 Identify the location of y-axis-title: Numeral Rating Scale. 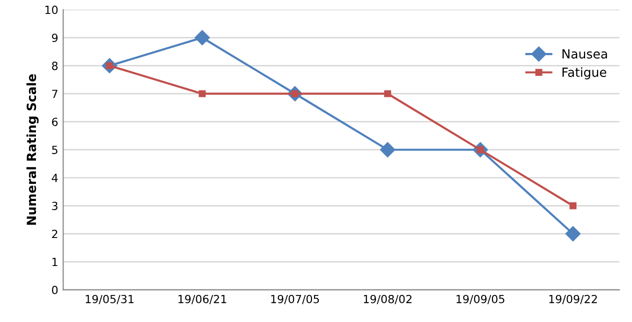
(32, 149).